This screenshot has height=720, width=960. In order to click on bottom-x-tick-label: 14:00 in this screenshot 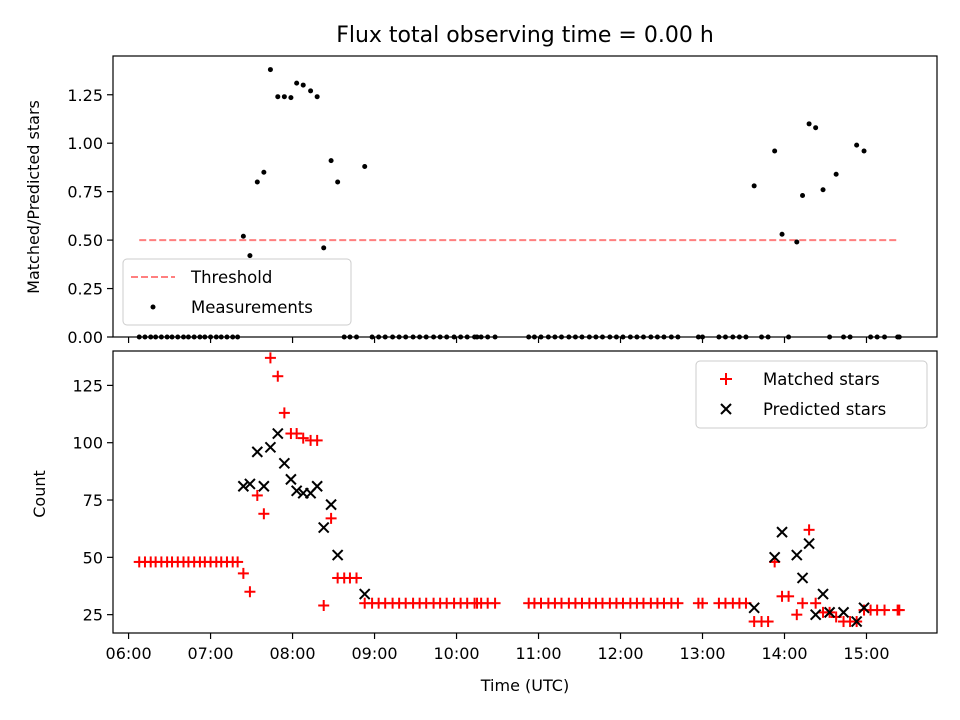, I will do `click(784, 653)`.